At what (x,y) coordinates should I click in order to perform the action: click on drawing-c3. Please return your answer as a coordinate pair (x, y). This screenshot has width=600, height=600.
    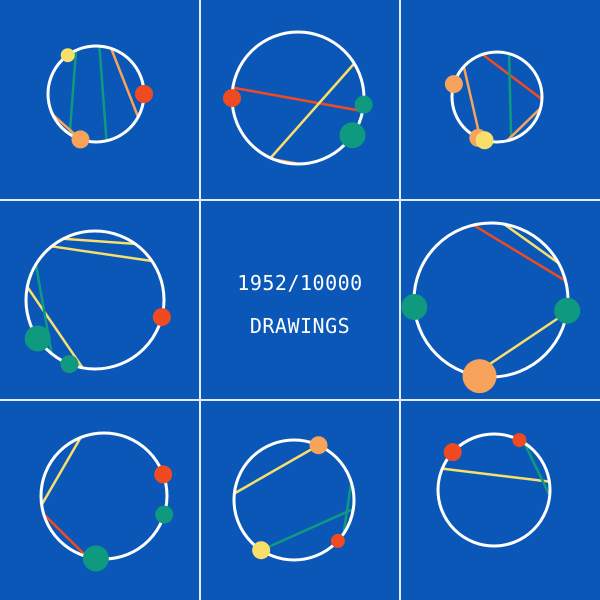
    Looking at the image, I should click on (494, 100).